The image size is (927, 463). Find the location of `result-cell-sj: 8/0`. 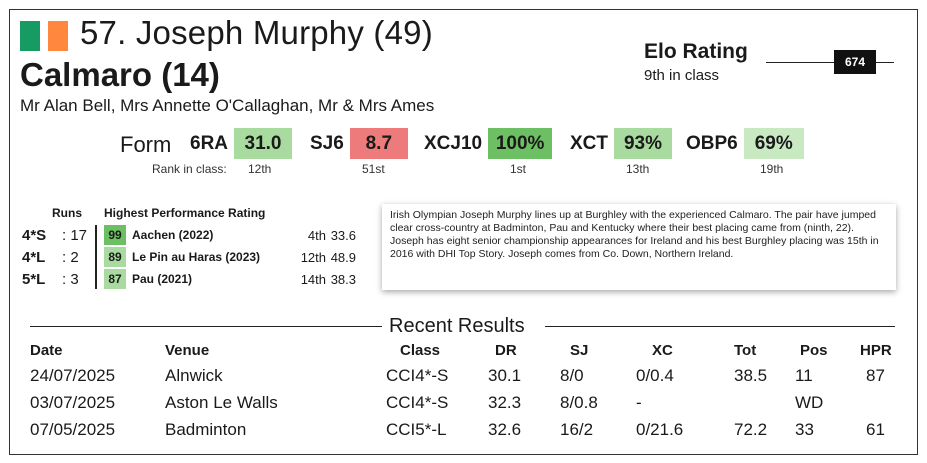

result-cell-sj: 8/0 is located at coordinates (572, 375).